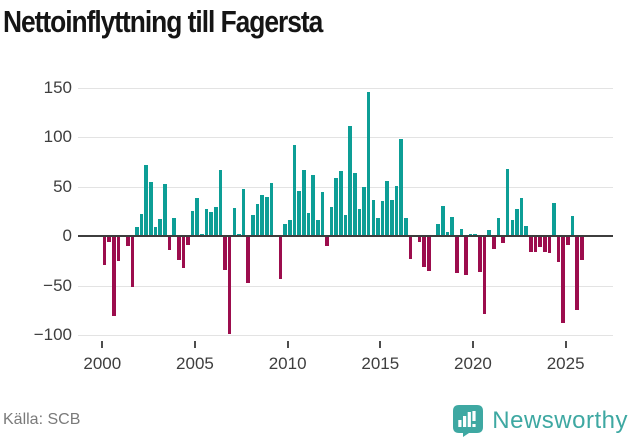 This screenshot has height=439, width=631. What do you see at coordinates (57, 285) in the screenshot?
I see `y-axis-label: −50` at bounding box center [57, 285].